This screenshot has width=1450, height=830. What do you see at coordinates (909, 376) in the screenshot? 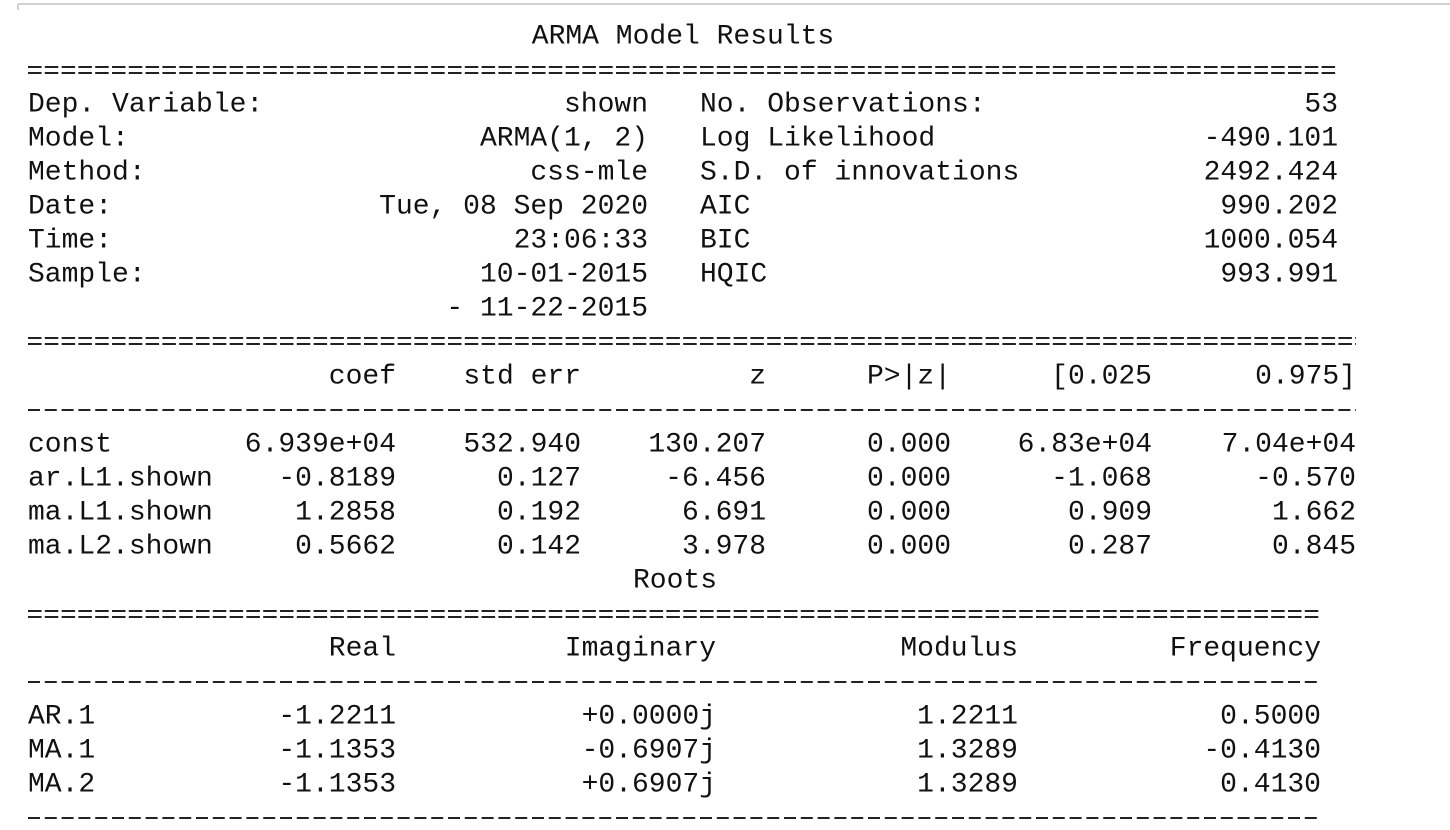
I see `column-header: P>|z|` at bounding box center [909, 376].